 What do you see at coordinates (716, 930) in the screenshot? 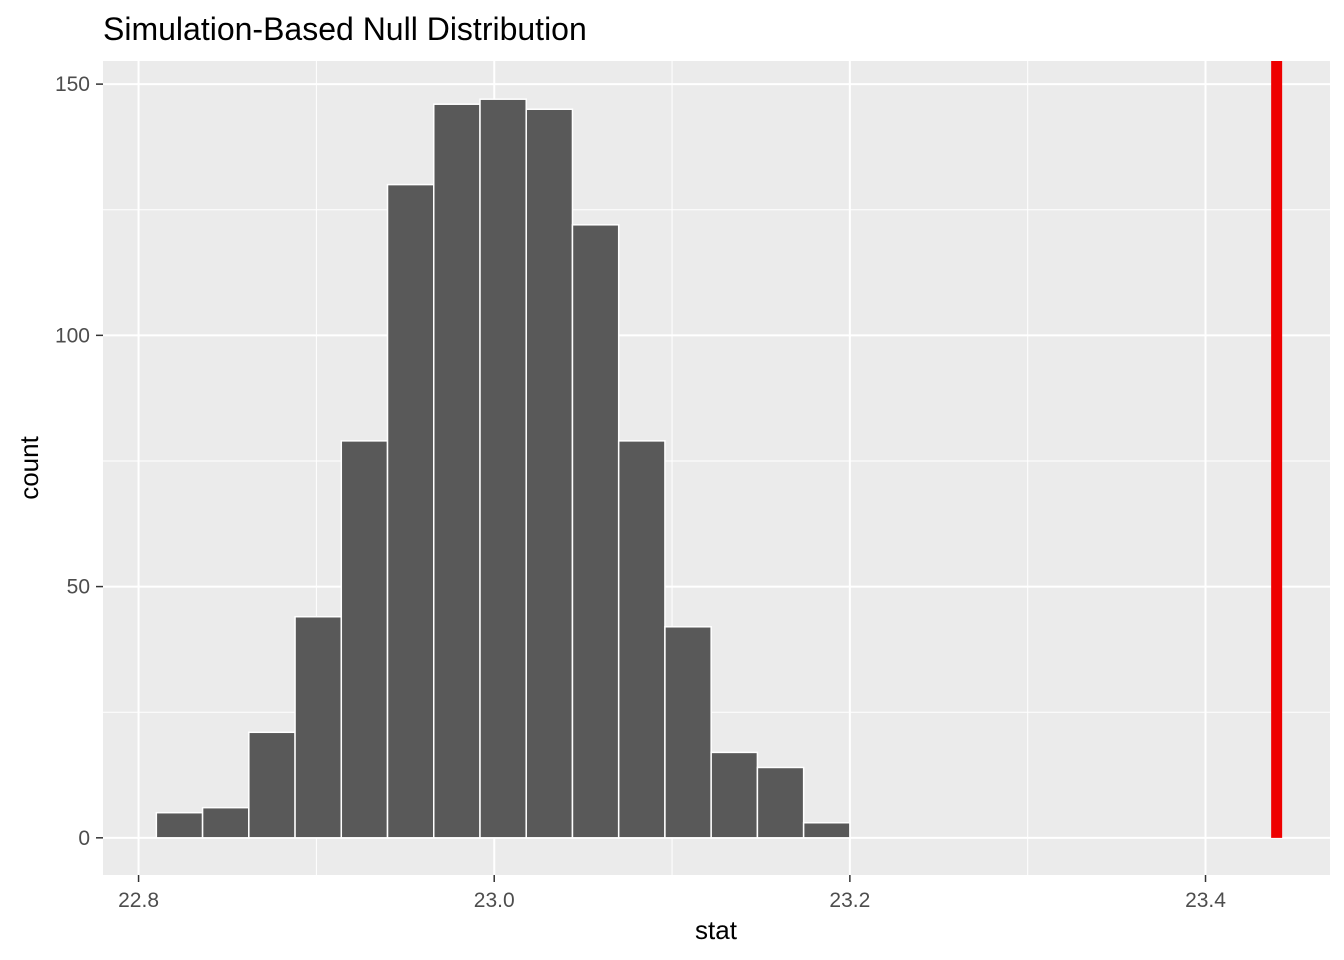
I see `x-axis-title: stat` at bounding box center [716, 930].